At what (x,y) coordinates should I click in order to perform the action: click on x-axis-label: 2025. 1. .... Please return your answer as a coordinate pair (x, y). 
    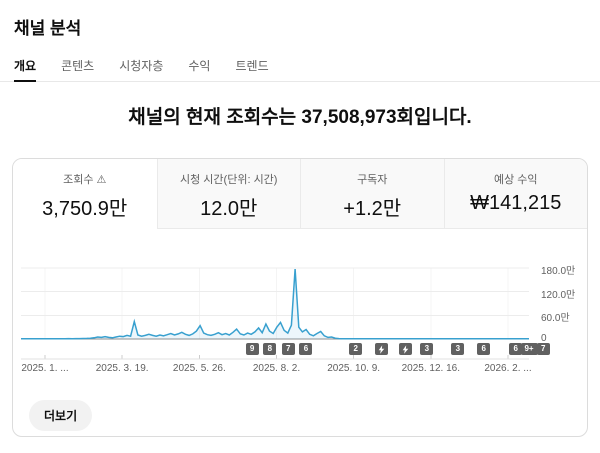
    Looking at the image, I should click on (45, 368).